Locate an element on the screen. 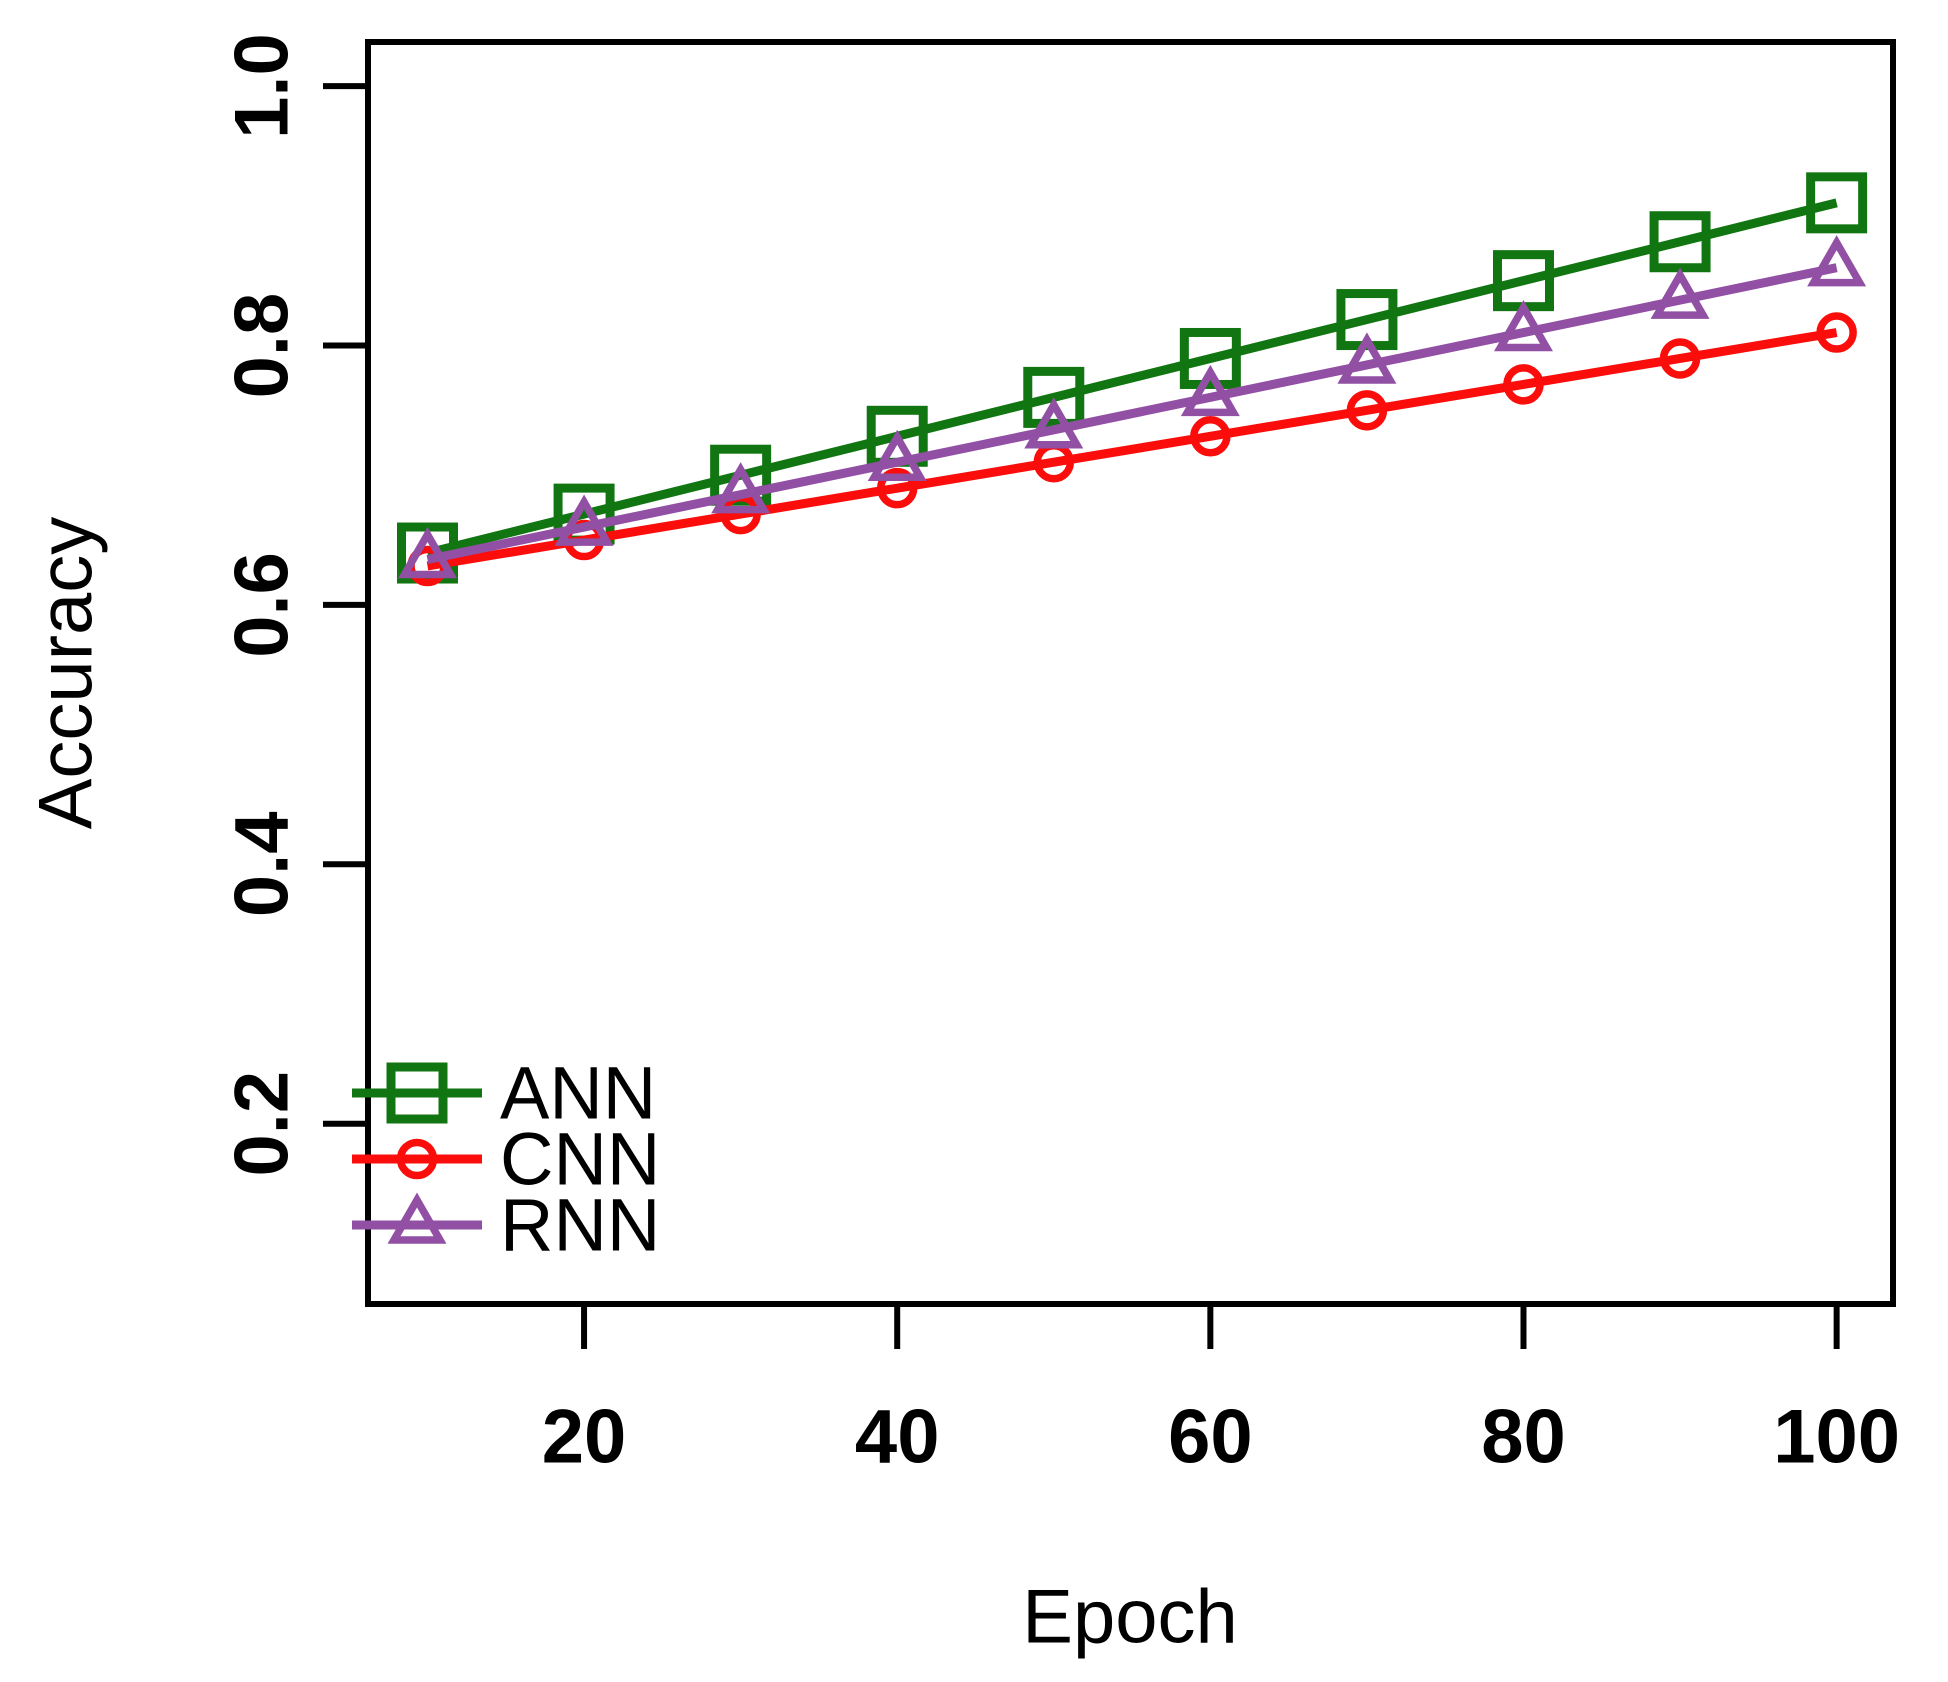 The image size is (1948, 1682). x-tick-label: 40 is located at coordinates (897, 1437).